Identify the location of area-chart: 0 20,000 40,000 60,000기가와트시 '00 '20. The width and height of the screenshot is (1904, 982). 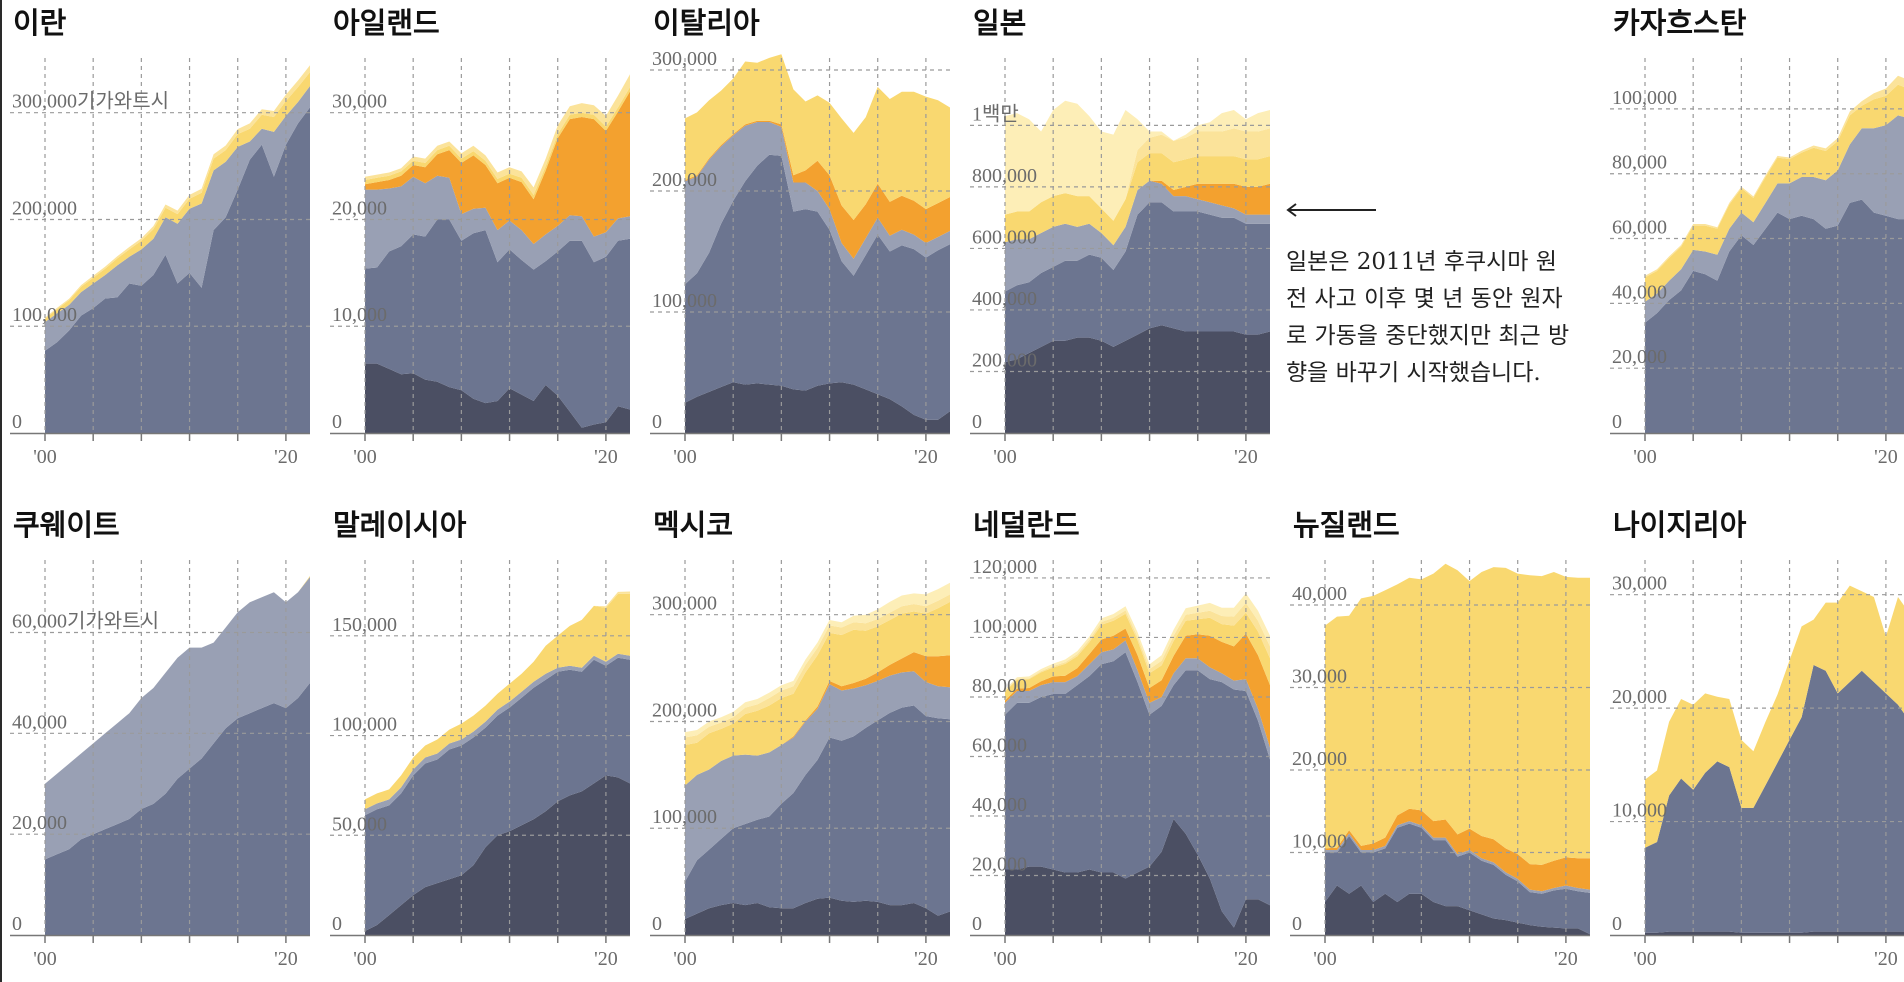
(160, 765).